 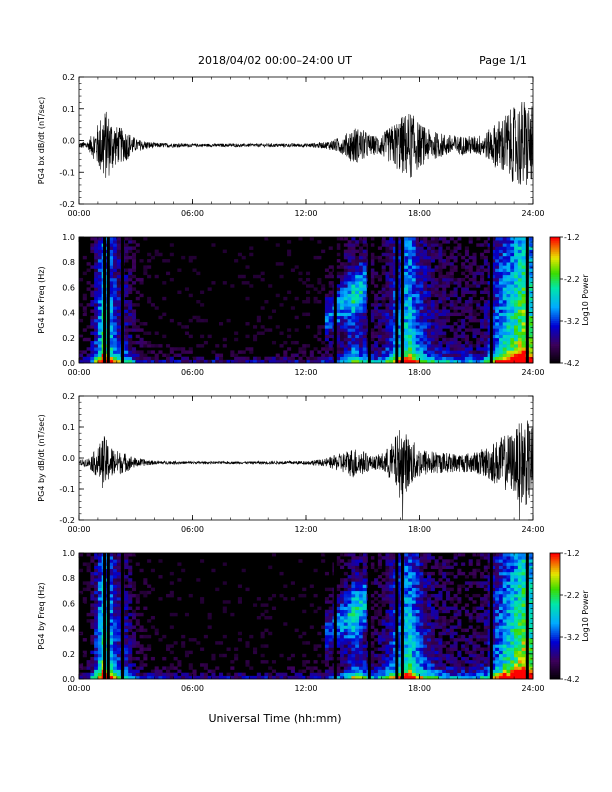 I want to click on data-gap-line, so click(x=527, y=300).